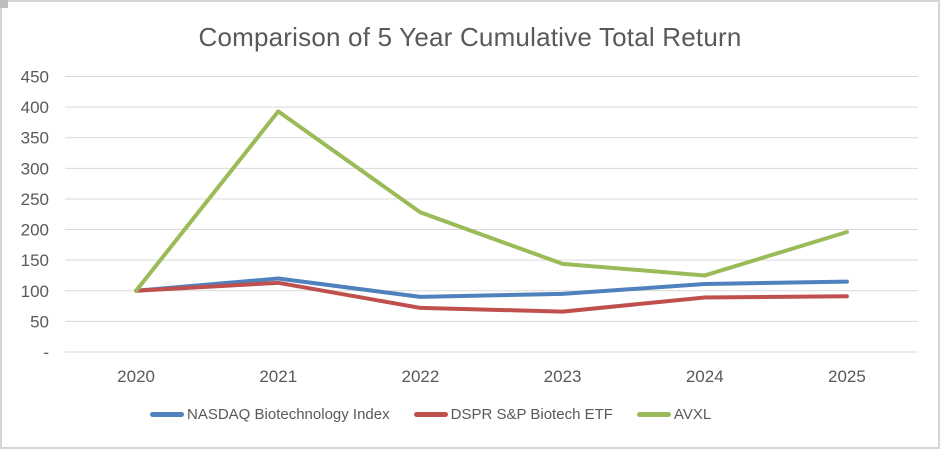  What do you see at coordinates (491, 287) in the screenshot?
I see `series-line-nasdaq-biotechnology-index` at bounding box center [491, 287].